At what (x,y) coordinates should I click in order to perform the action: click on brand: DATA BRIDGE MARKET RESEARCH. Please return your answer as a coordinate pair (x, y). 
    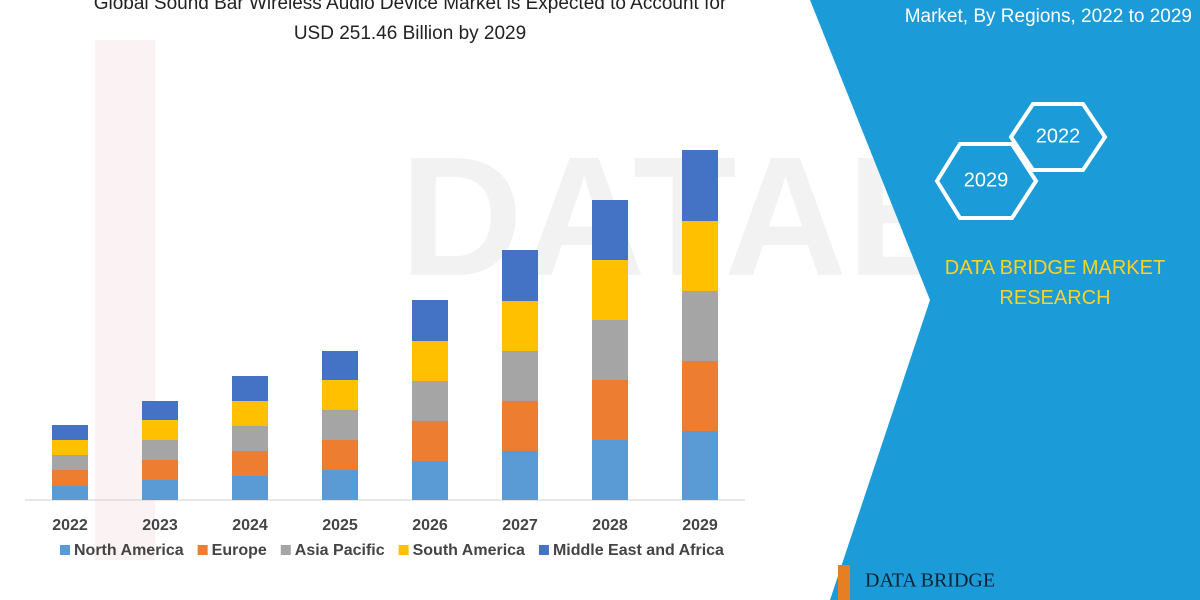
    Looking at the image, I should click on (1055, 283).